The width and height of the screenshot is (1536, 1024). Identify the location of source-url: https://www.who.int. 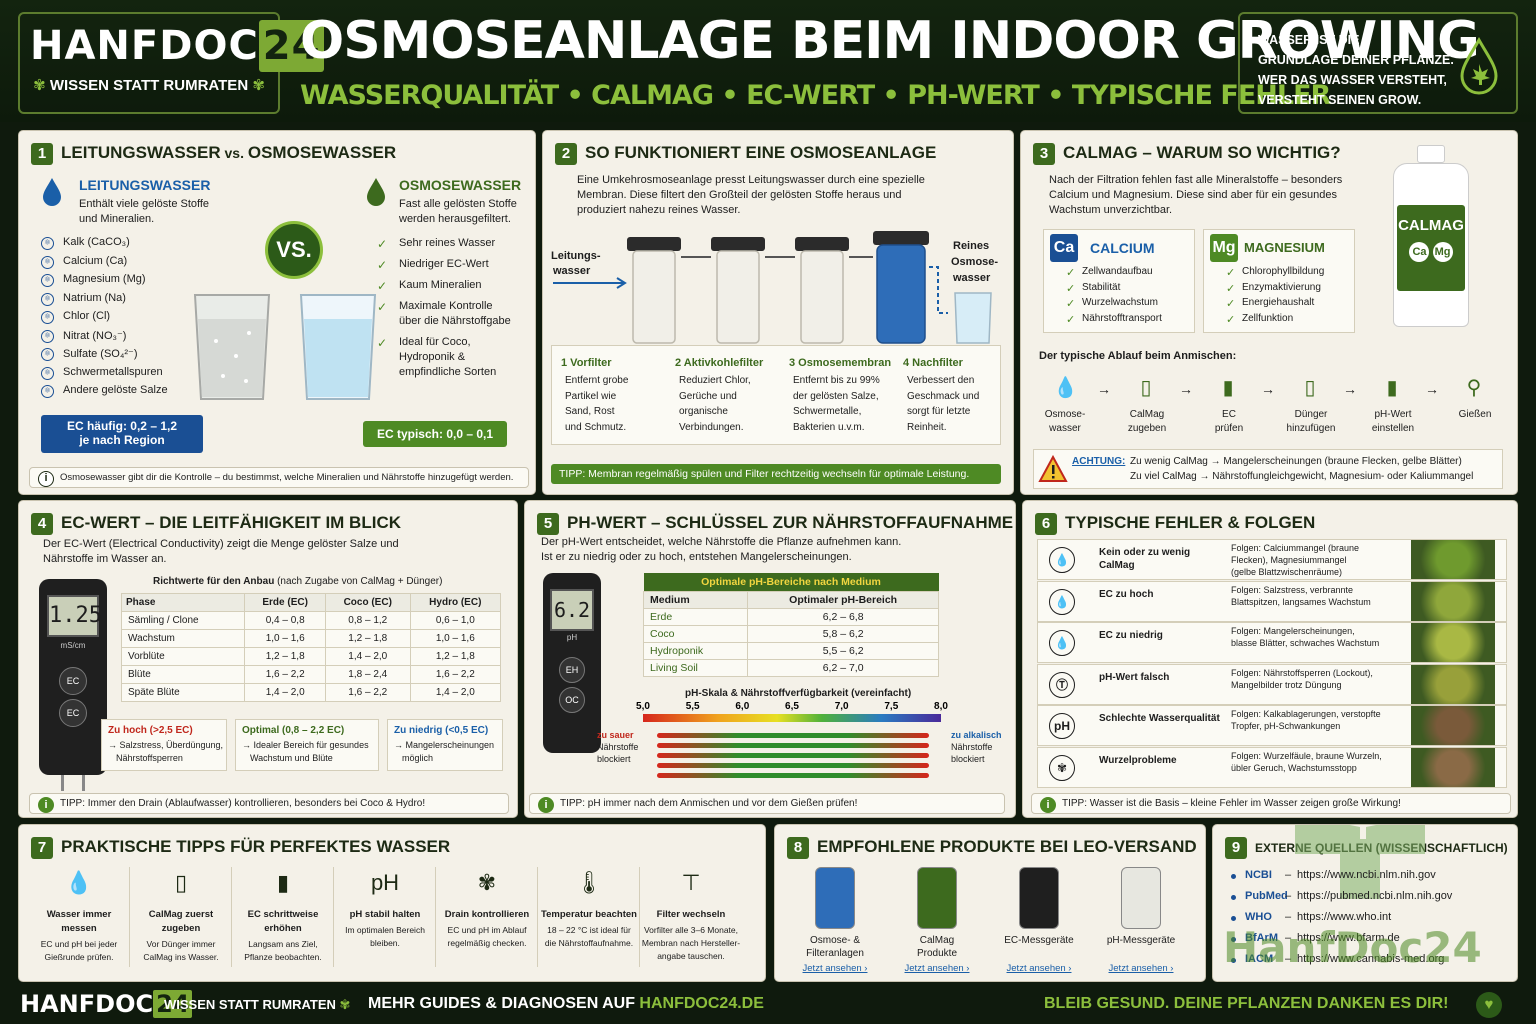
(1344, 917).